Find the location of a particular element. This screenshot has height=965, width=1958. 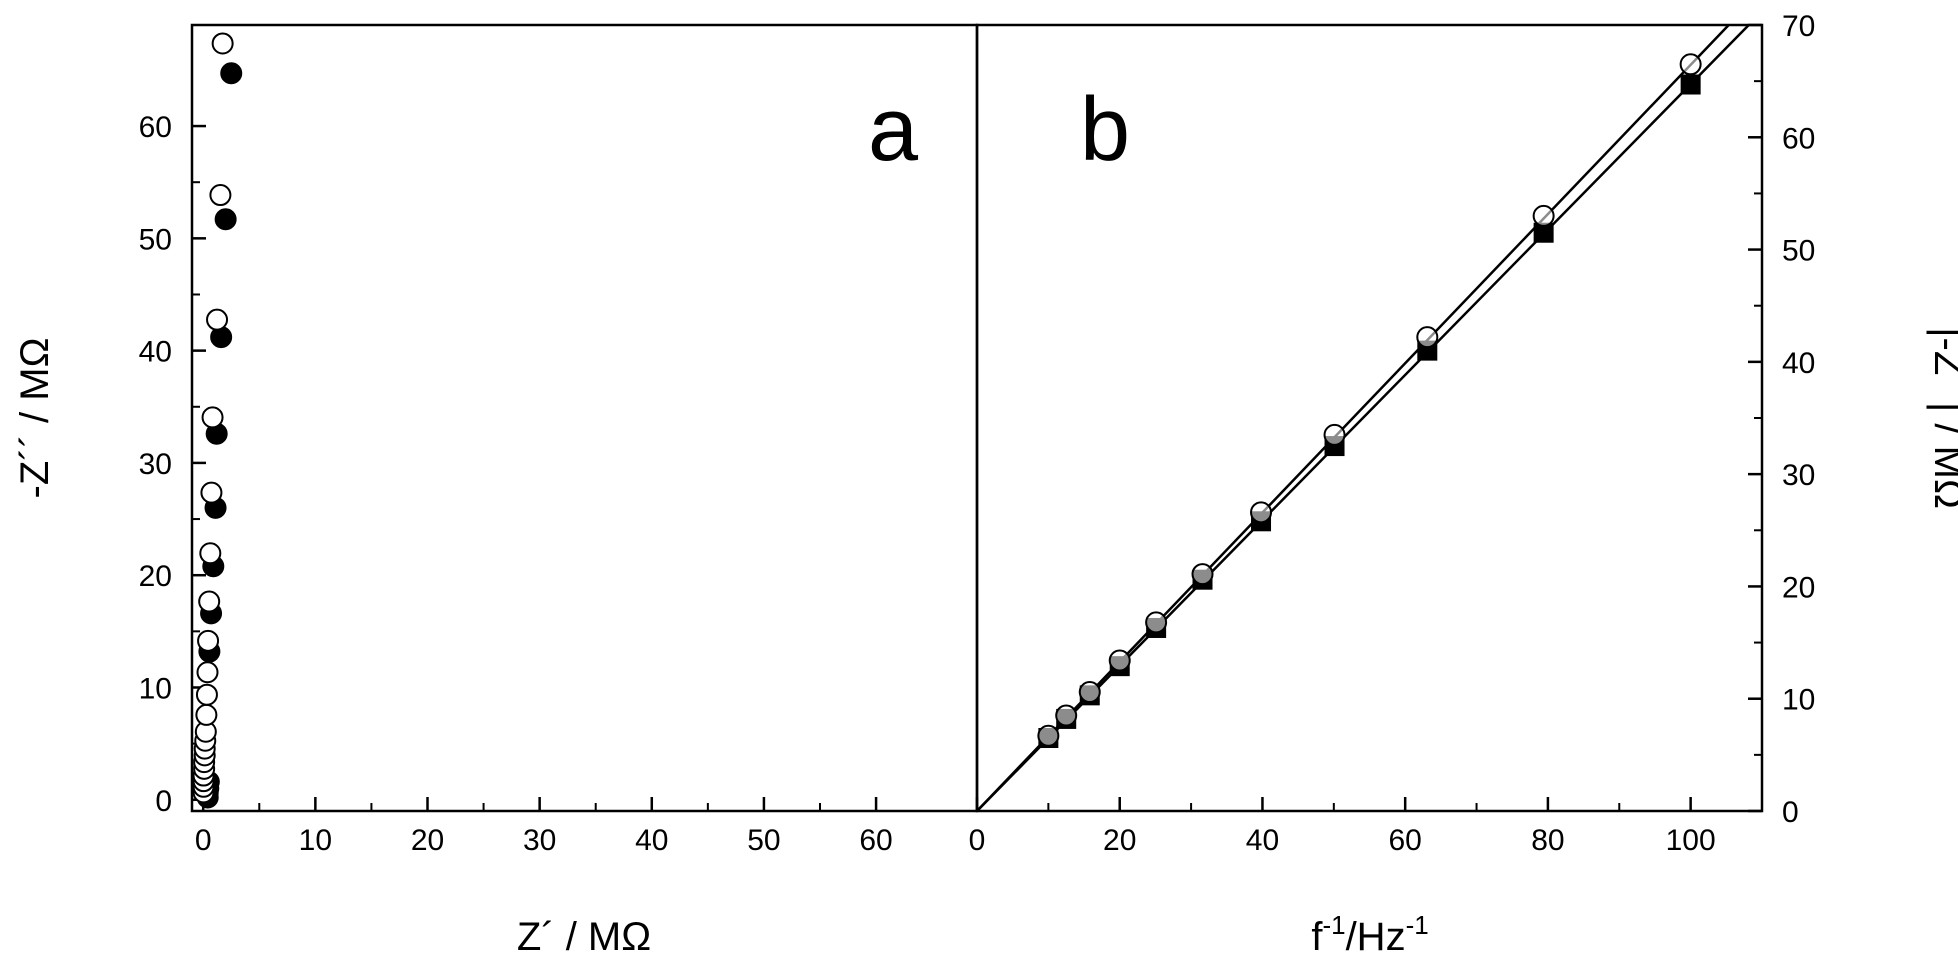

panel-a-letter: a is located at coordinates (893, 130).